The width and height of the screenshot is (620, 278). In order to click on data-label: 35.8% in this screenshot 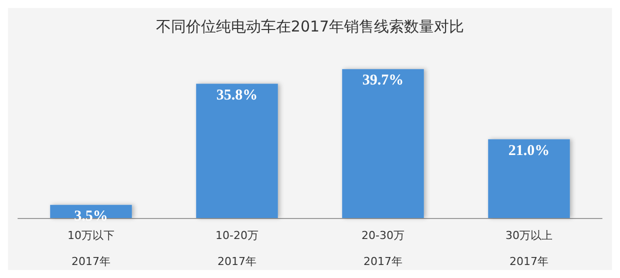, I will do `click(237, 95)`.